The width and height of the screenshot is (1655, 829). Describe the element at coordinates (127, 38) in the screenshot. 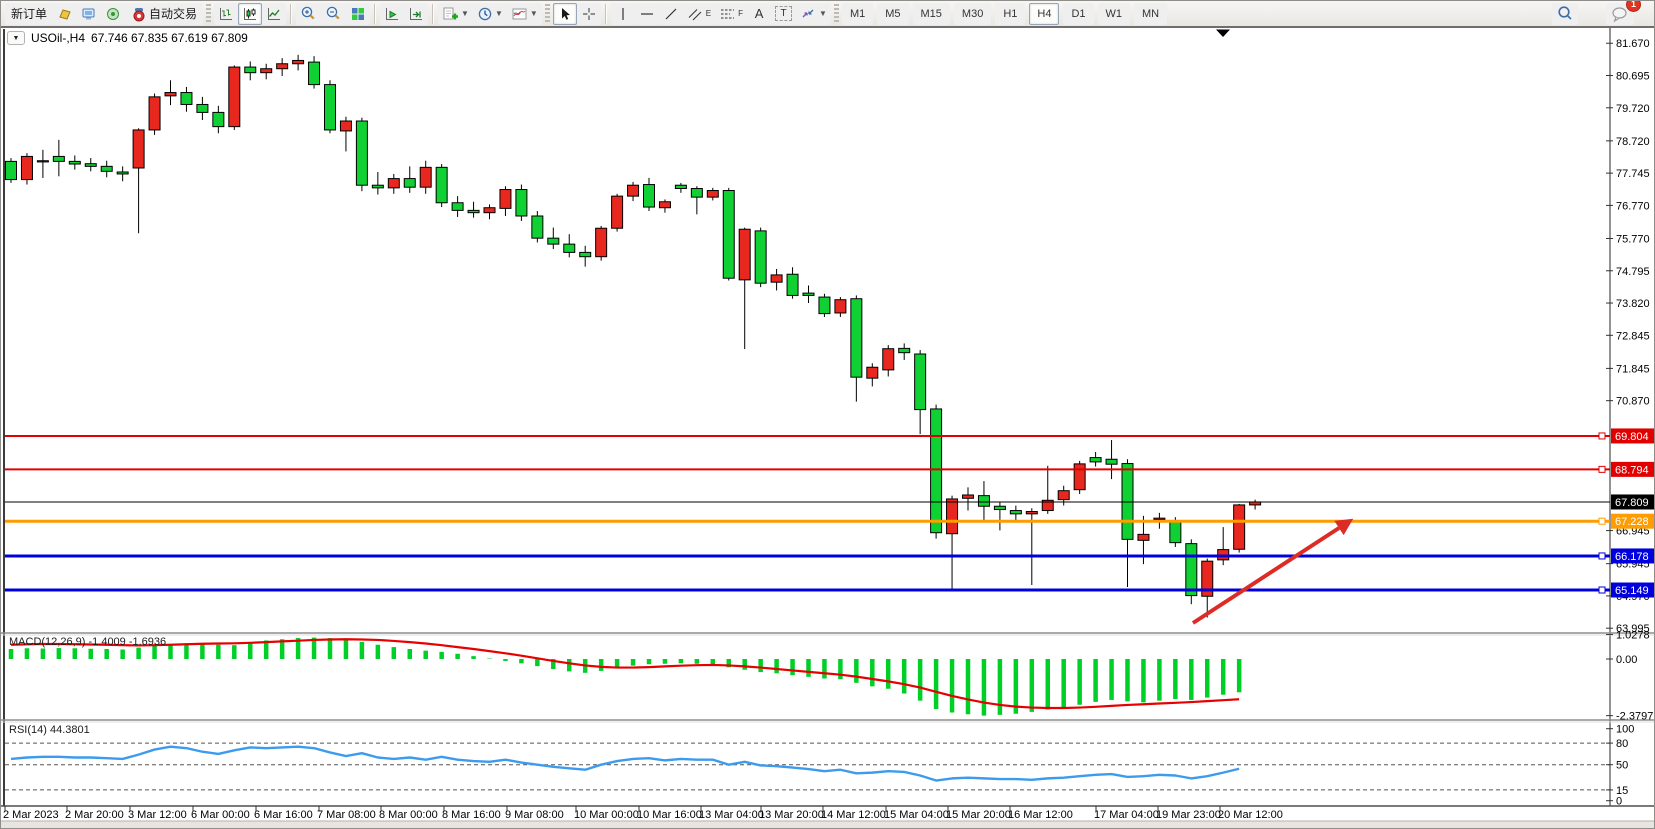

I see `chart-title-bar: ▼ USOil-,H4 67.746 67.835 67.619 67.809` at that location.